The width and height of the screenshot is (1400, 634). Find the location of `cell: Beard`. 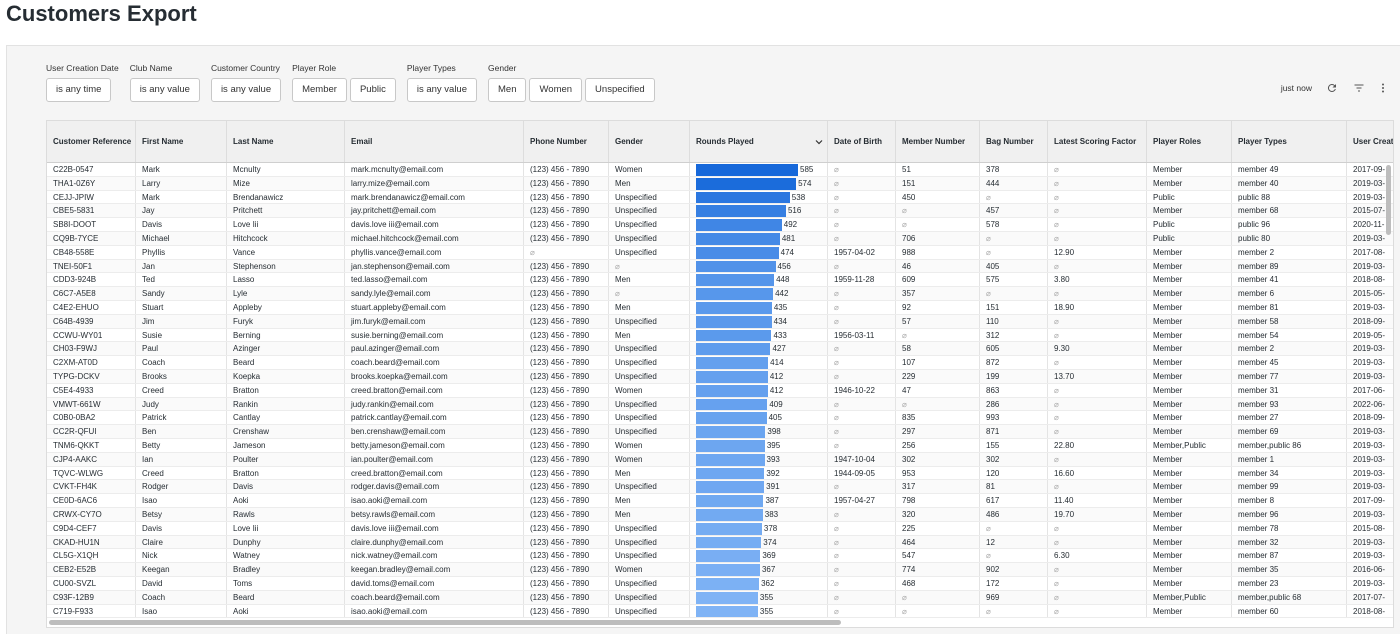

cell: Beard is located at coordinates (286, 362).